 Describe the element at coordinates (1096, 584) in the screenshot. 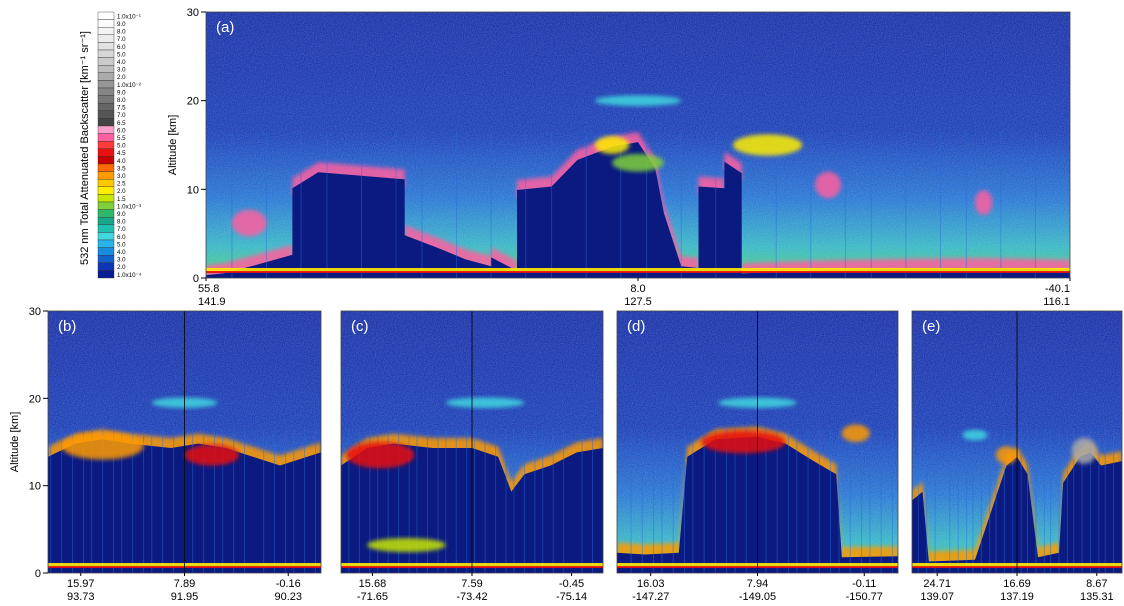

I see `x-tick-label-latitude: 8.67` at that location.